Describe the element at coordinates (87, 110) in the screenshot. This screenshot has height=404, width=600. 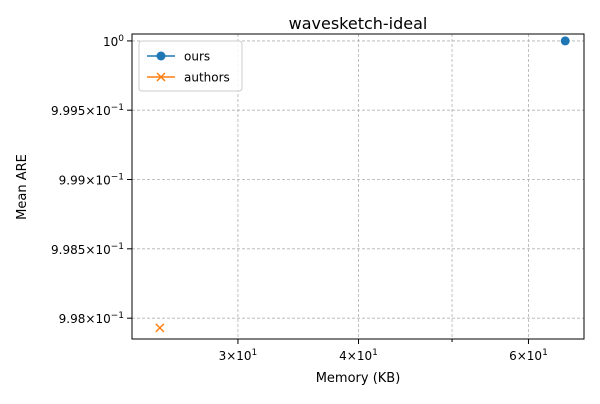
I see `y-tick-label: 9.995×10−1` at that location.